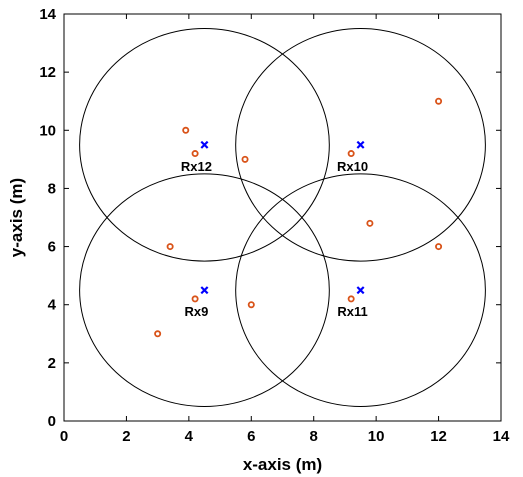 The image size is (523, 477). What do you see at coordinates (314, 436) in the screenshot?
I see `x-tick-label: 8` at bounding box center [314, 436].